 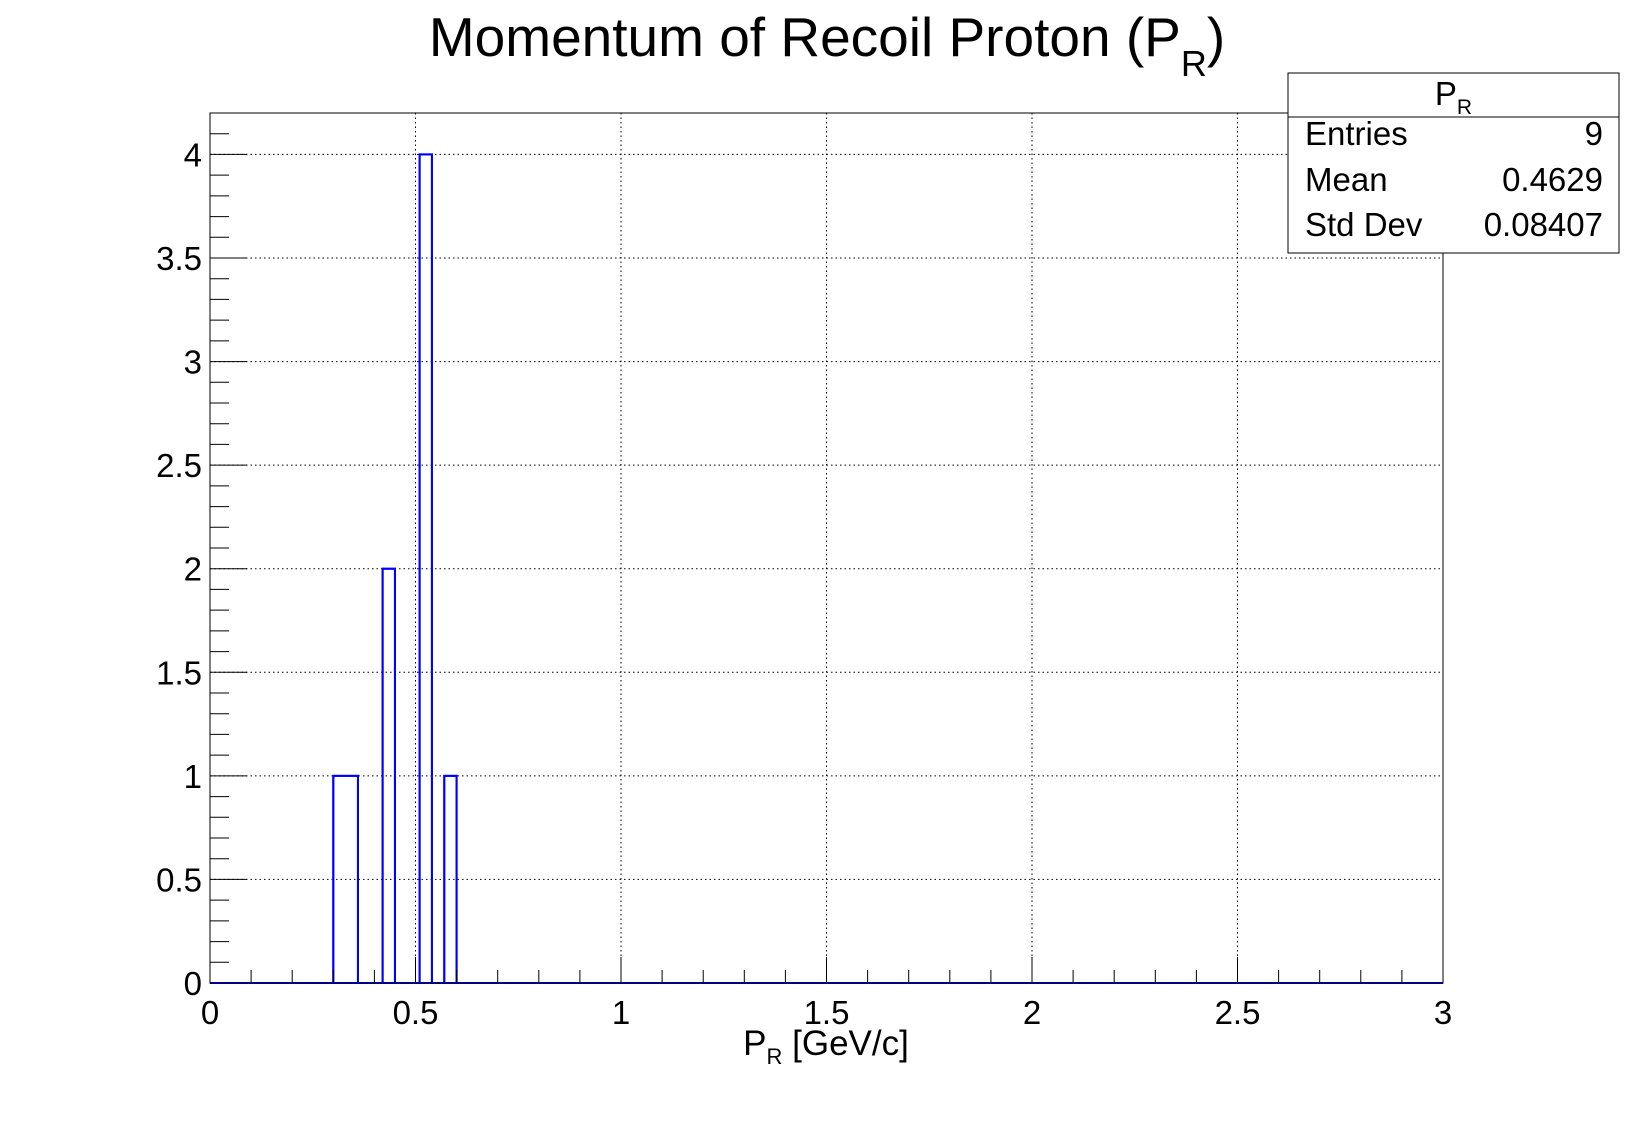 I want to click on chart-title-close: ), so click(x=1216, y=37).